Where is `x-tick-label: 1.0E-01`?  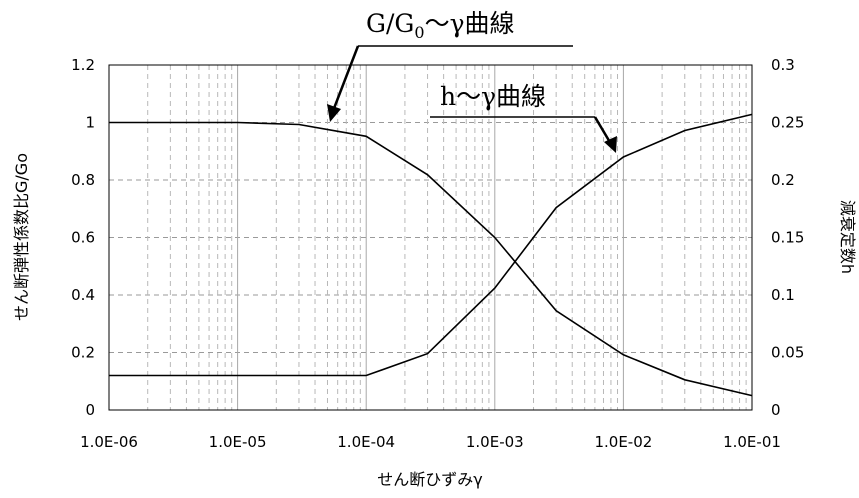
x-tick-label: 1.0E-01 is located at coordinates (752, 442).